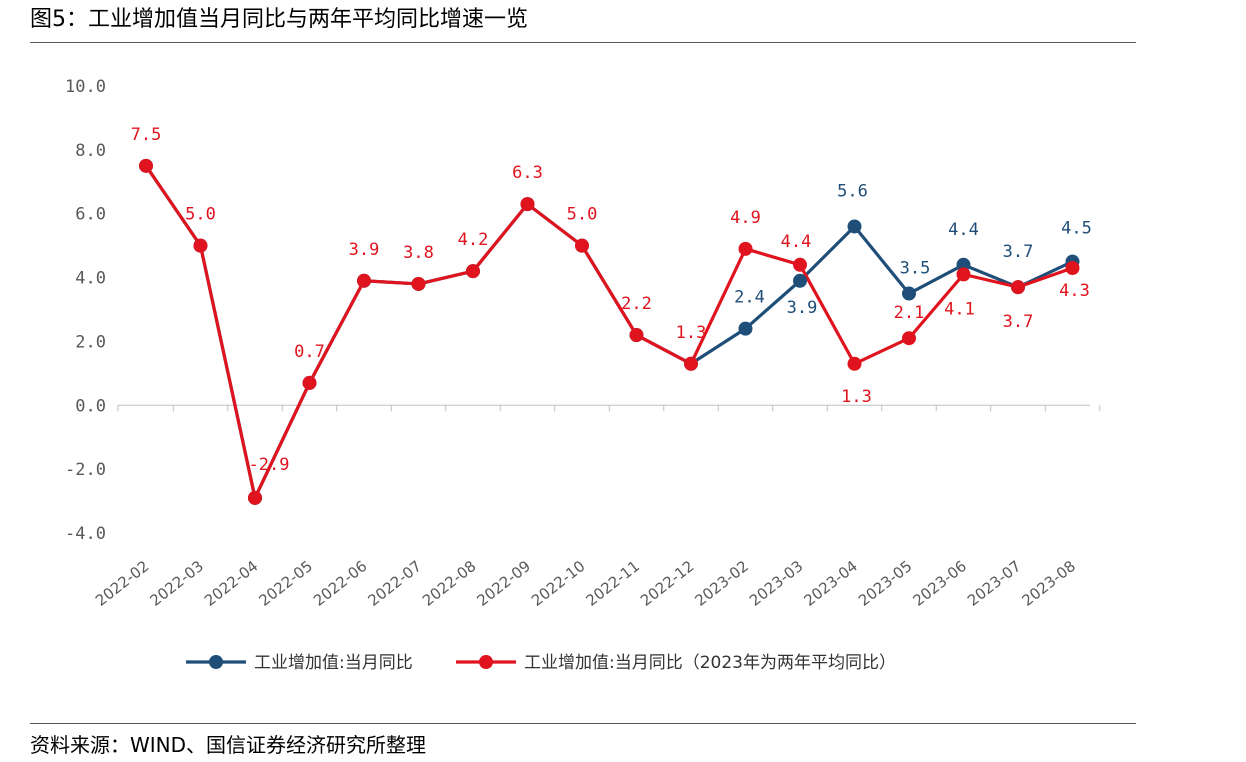 The image size is (1246, 762). Describe the element at coordinates (85, 470) in the screenshot. I see `y-tick-label: -2.0` at that location.